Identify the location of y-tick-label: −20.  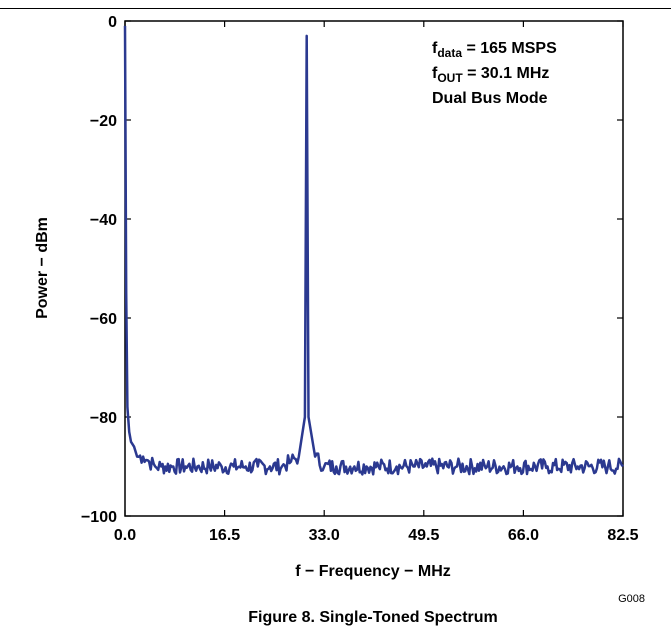
(103, 121).